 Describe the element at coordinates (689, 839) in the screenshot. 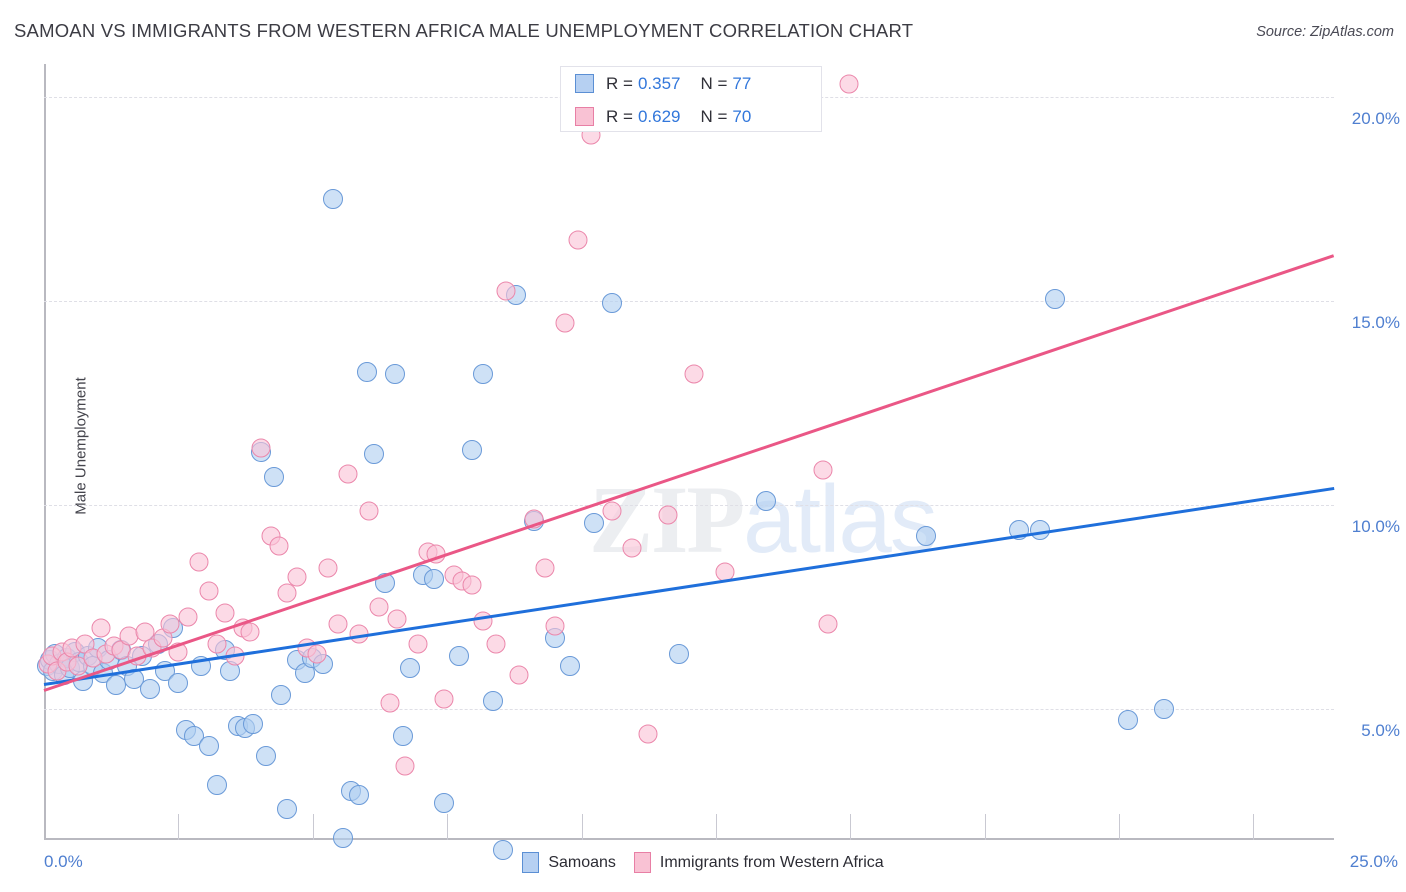

I see `x-axis-line` at that location.